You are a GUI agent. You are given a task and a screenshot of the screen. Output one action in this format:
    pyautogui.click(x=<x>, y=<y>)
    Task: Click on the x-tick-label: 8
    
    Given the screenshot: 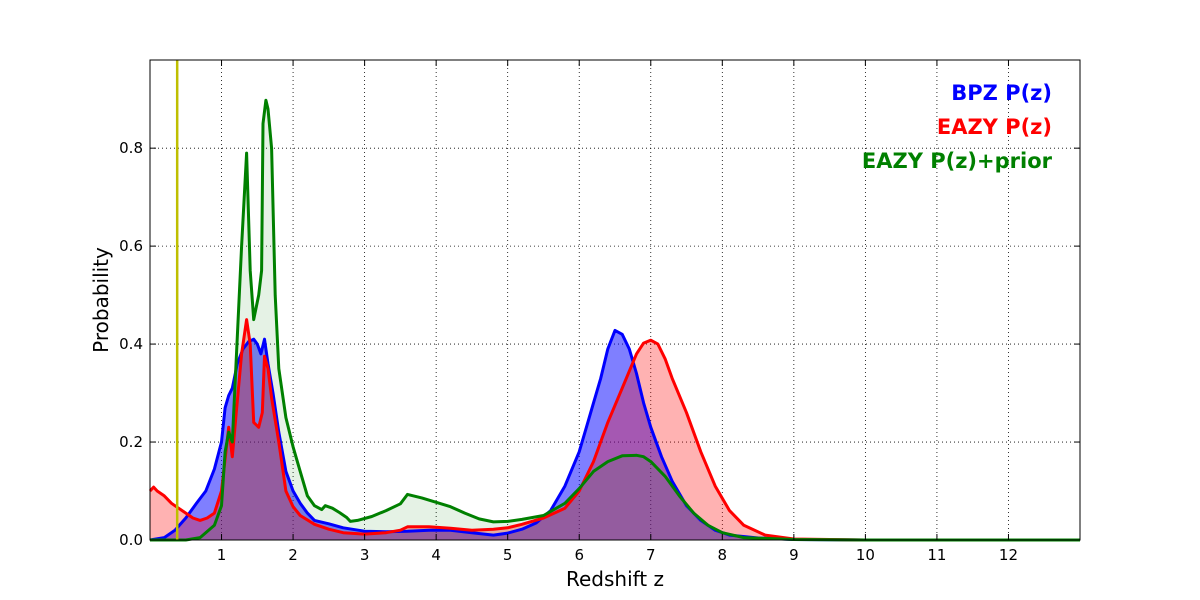 What is the action you would take?
    pyautogui.click(x=723, y=555)
    